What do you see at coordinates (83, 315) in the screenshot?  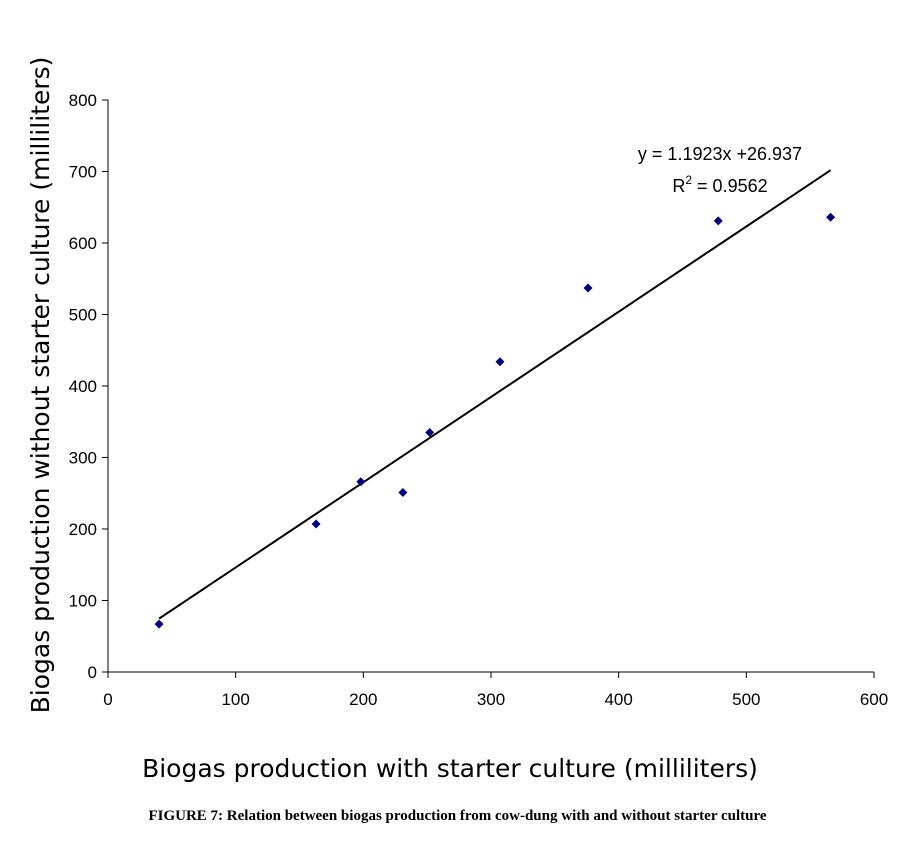 I see `y-tick-label: 500` at bounding box center [83, 315].